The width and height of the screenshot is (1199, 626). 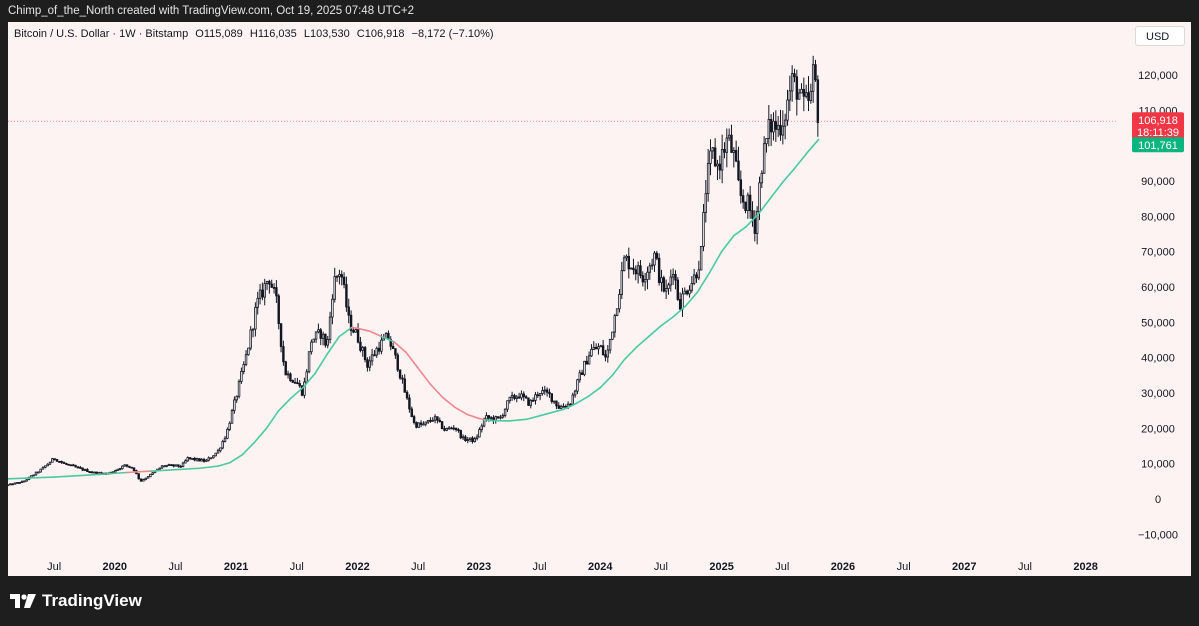 I want to click on currency-button: USD, so click(x=1160, y=36).